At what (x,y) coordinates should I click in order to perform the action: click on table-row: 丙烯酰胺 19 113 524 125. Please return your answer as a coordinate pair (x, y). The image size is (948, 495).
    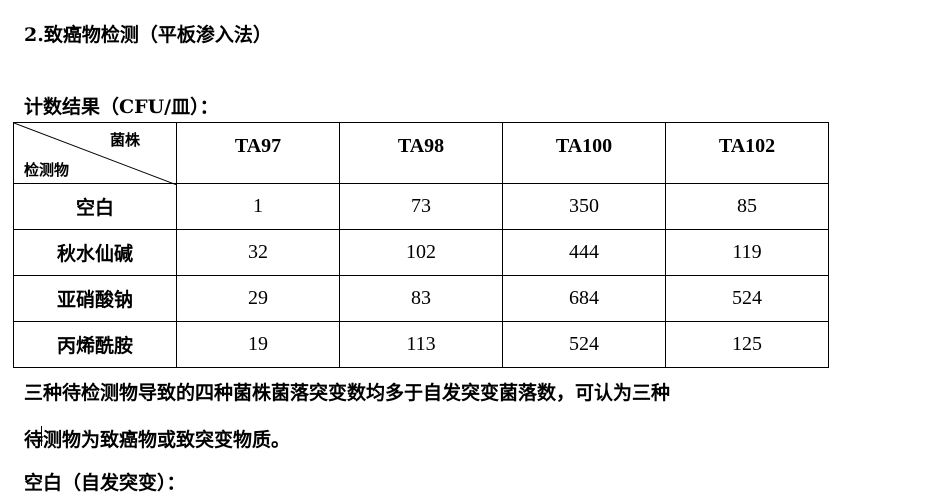
    Looking at the image, I should click on (421, 344).